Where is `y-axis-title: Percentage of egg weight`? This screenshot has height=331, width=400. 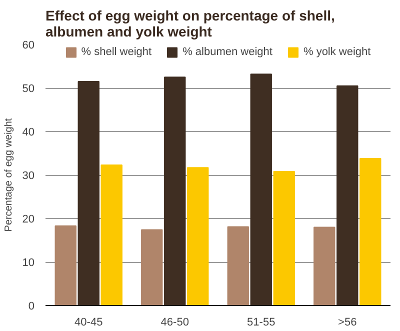
y-axis-title: Percentage of egg weight is located at coordinates (8, 175).